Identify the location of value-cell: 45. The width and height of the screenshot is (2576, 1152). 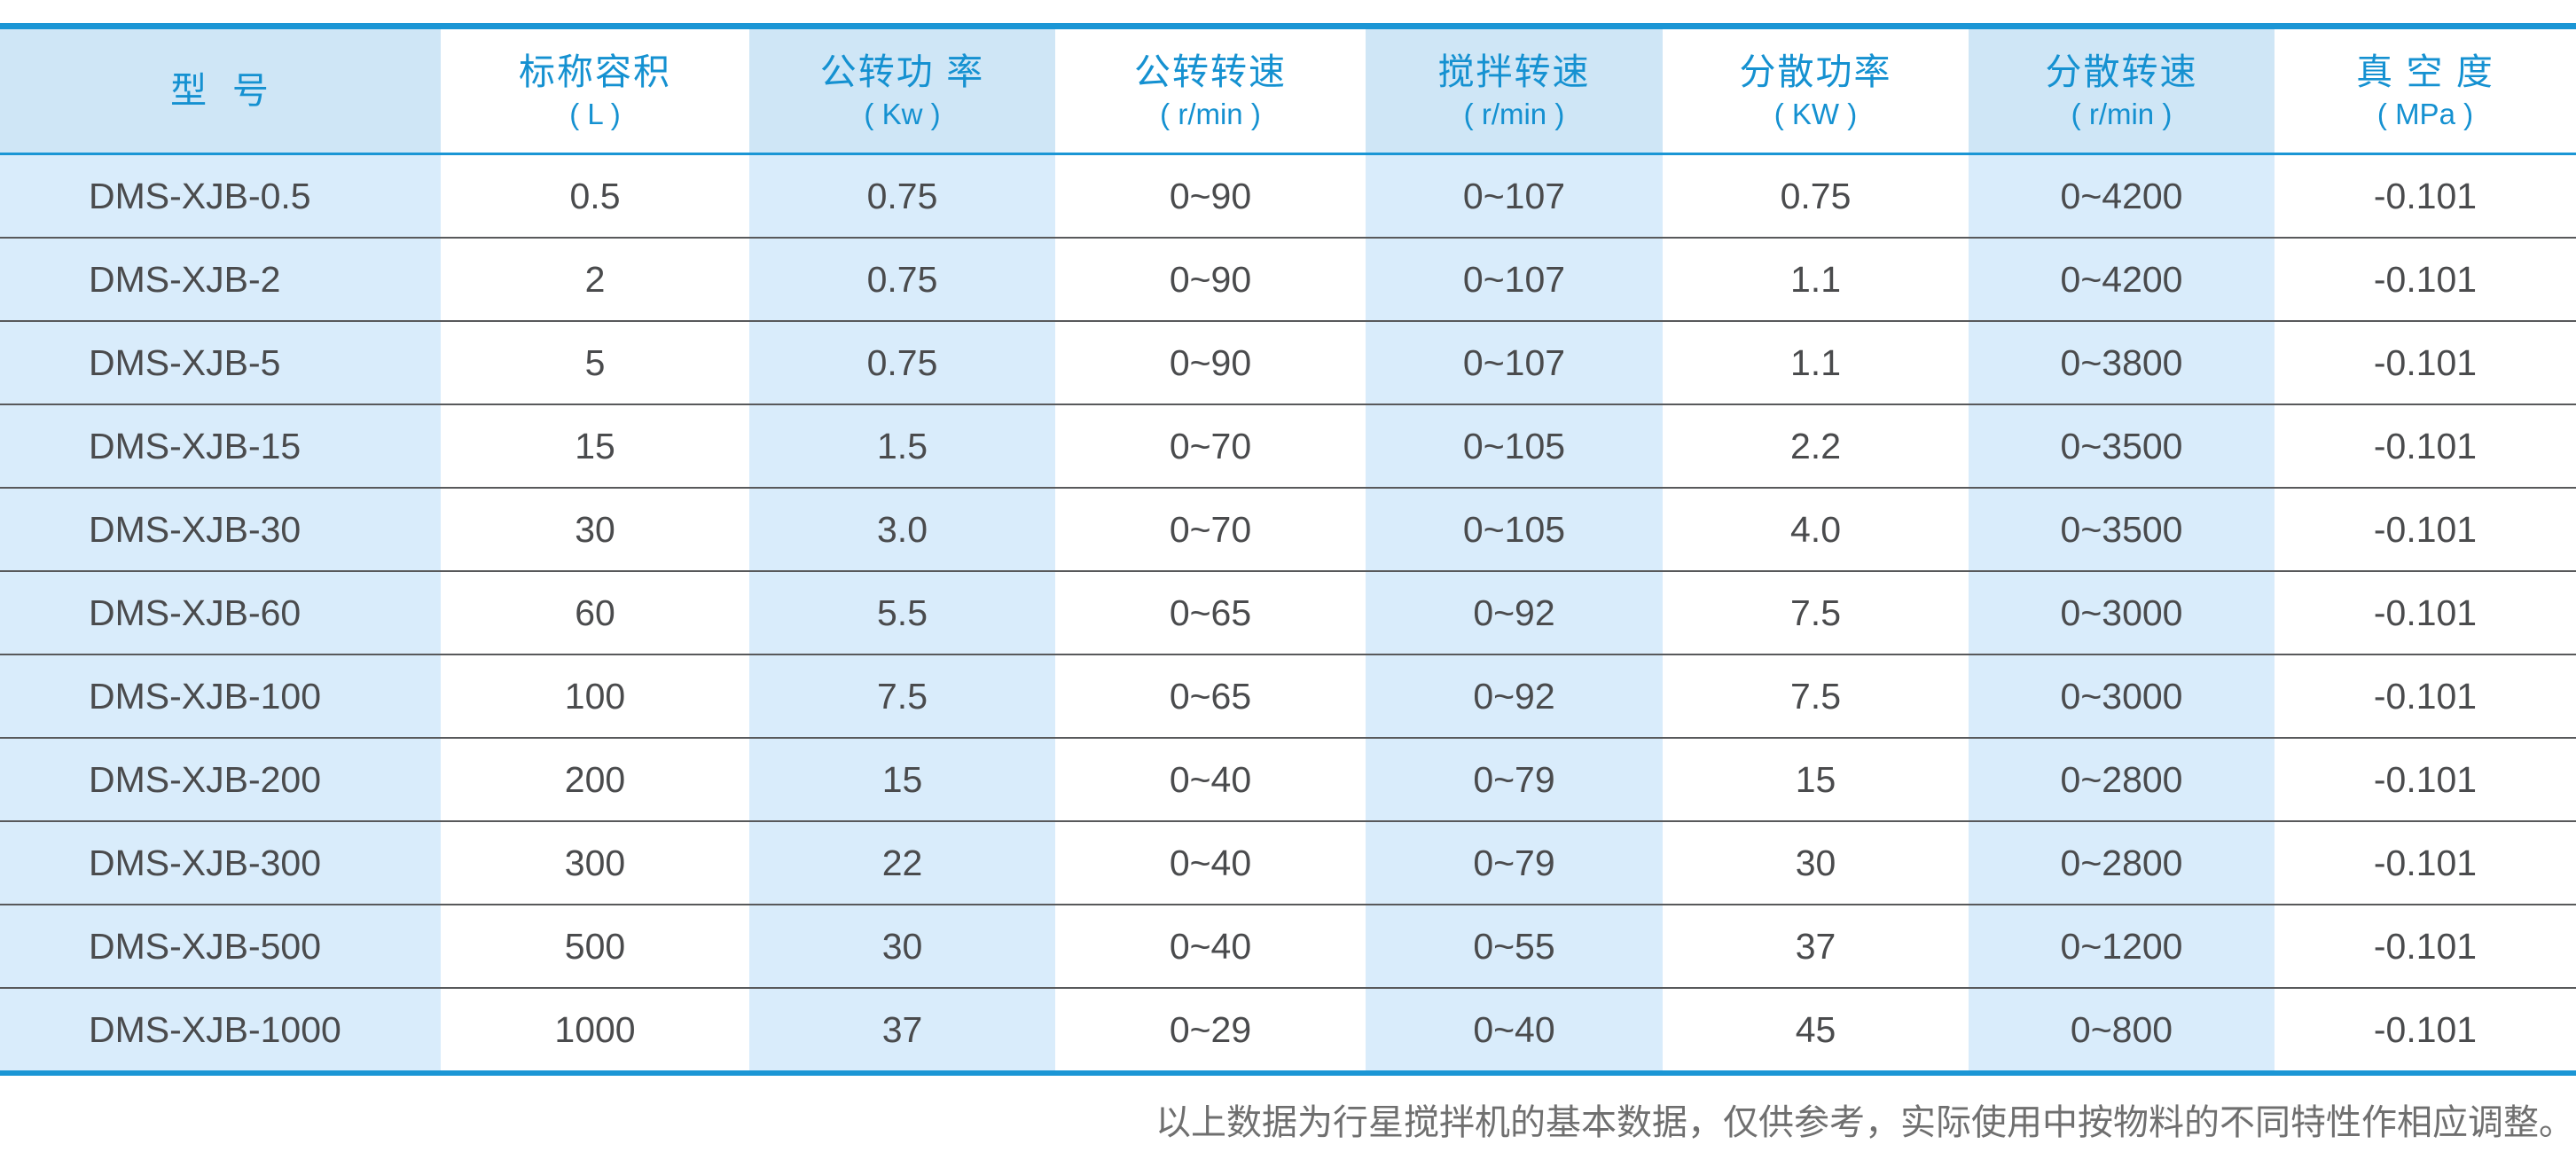
(1816, 1030).